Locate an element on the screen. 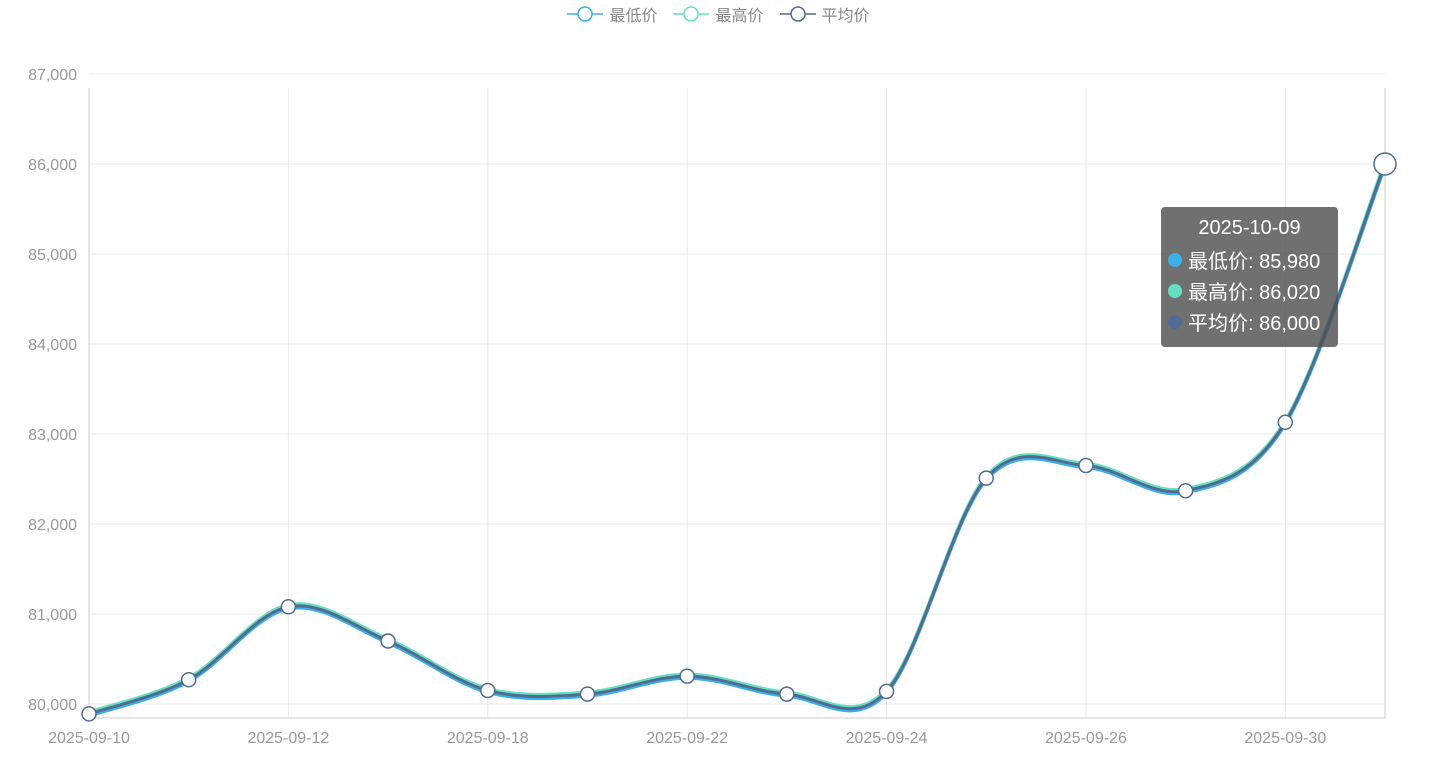  y-tick-label: 84,000 is located at coordinates (52, 345).